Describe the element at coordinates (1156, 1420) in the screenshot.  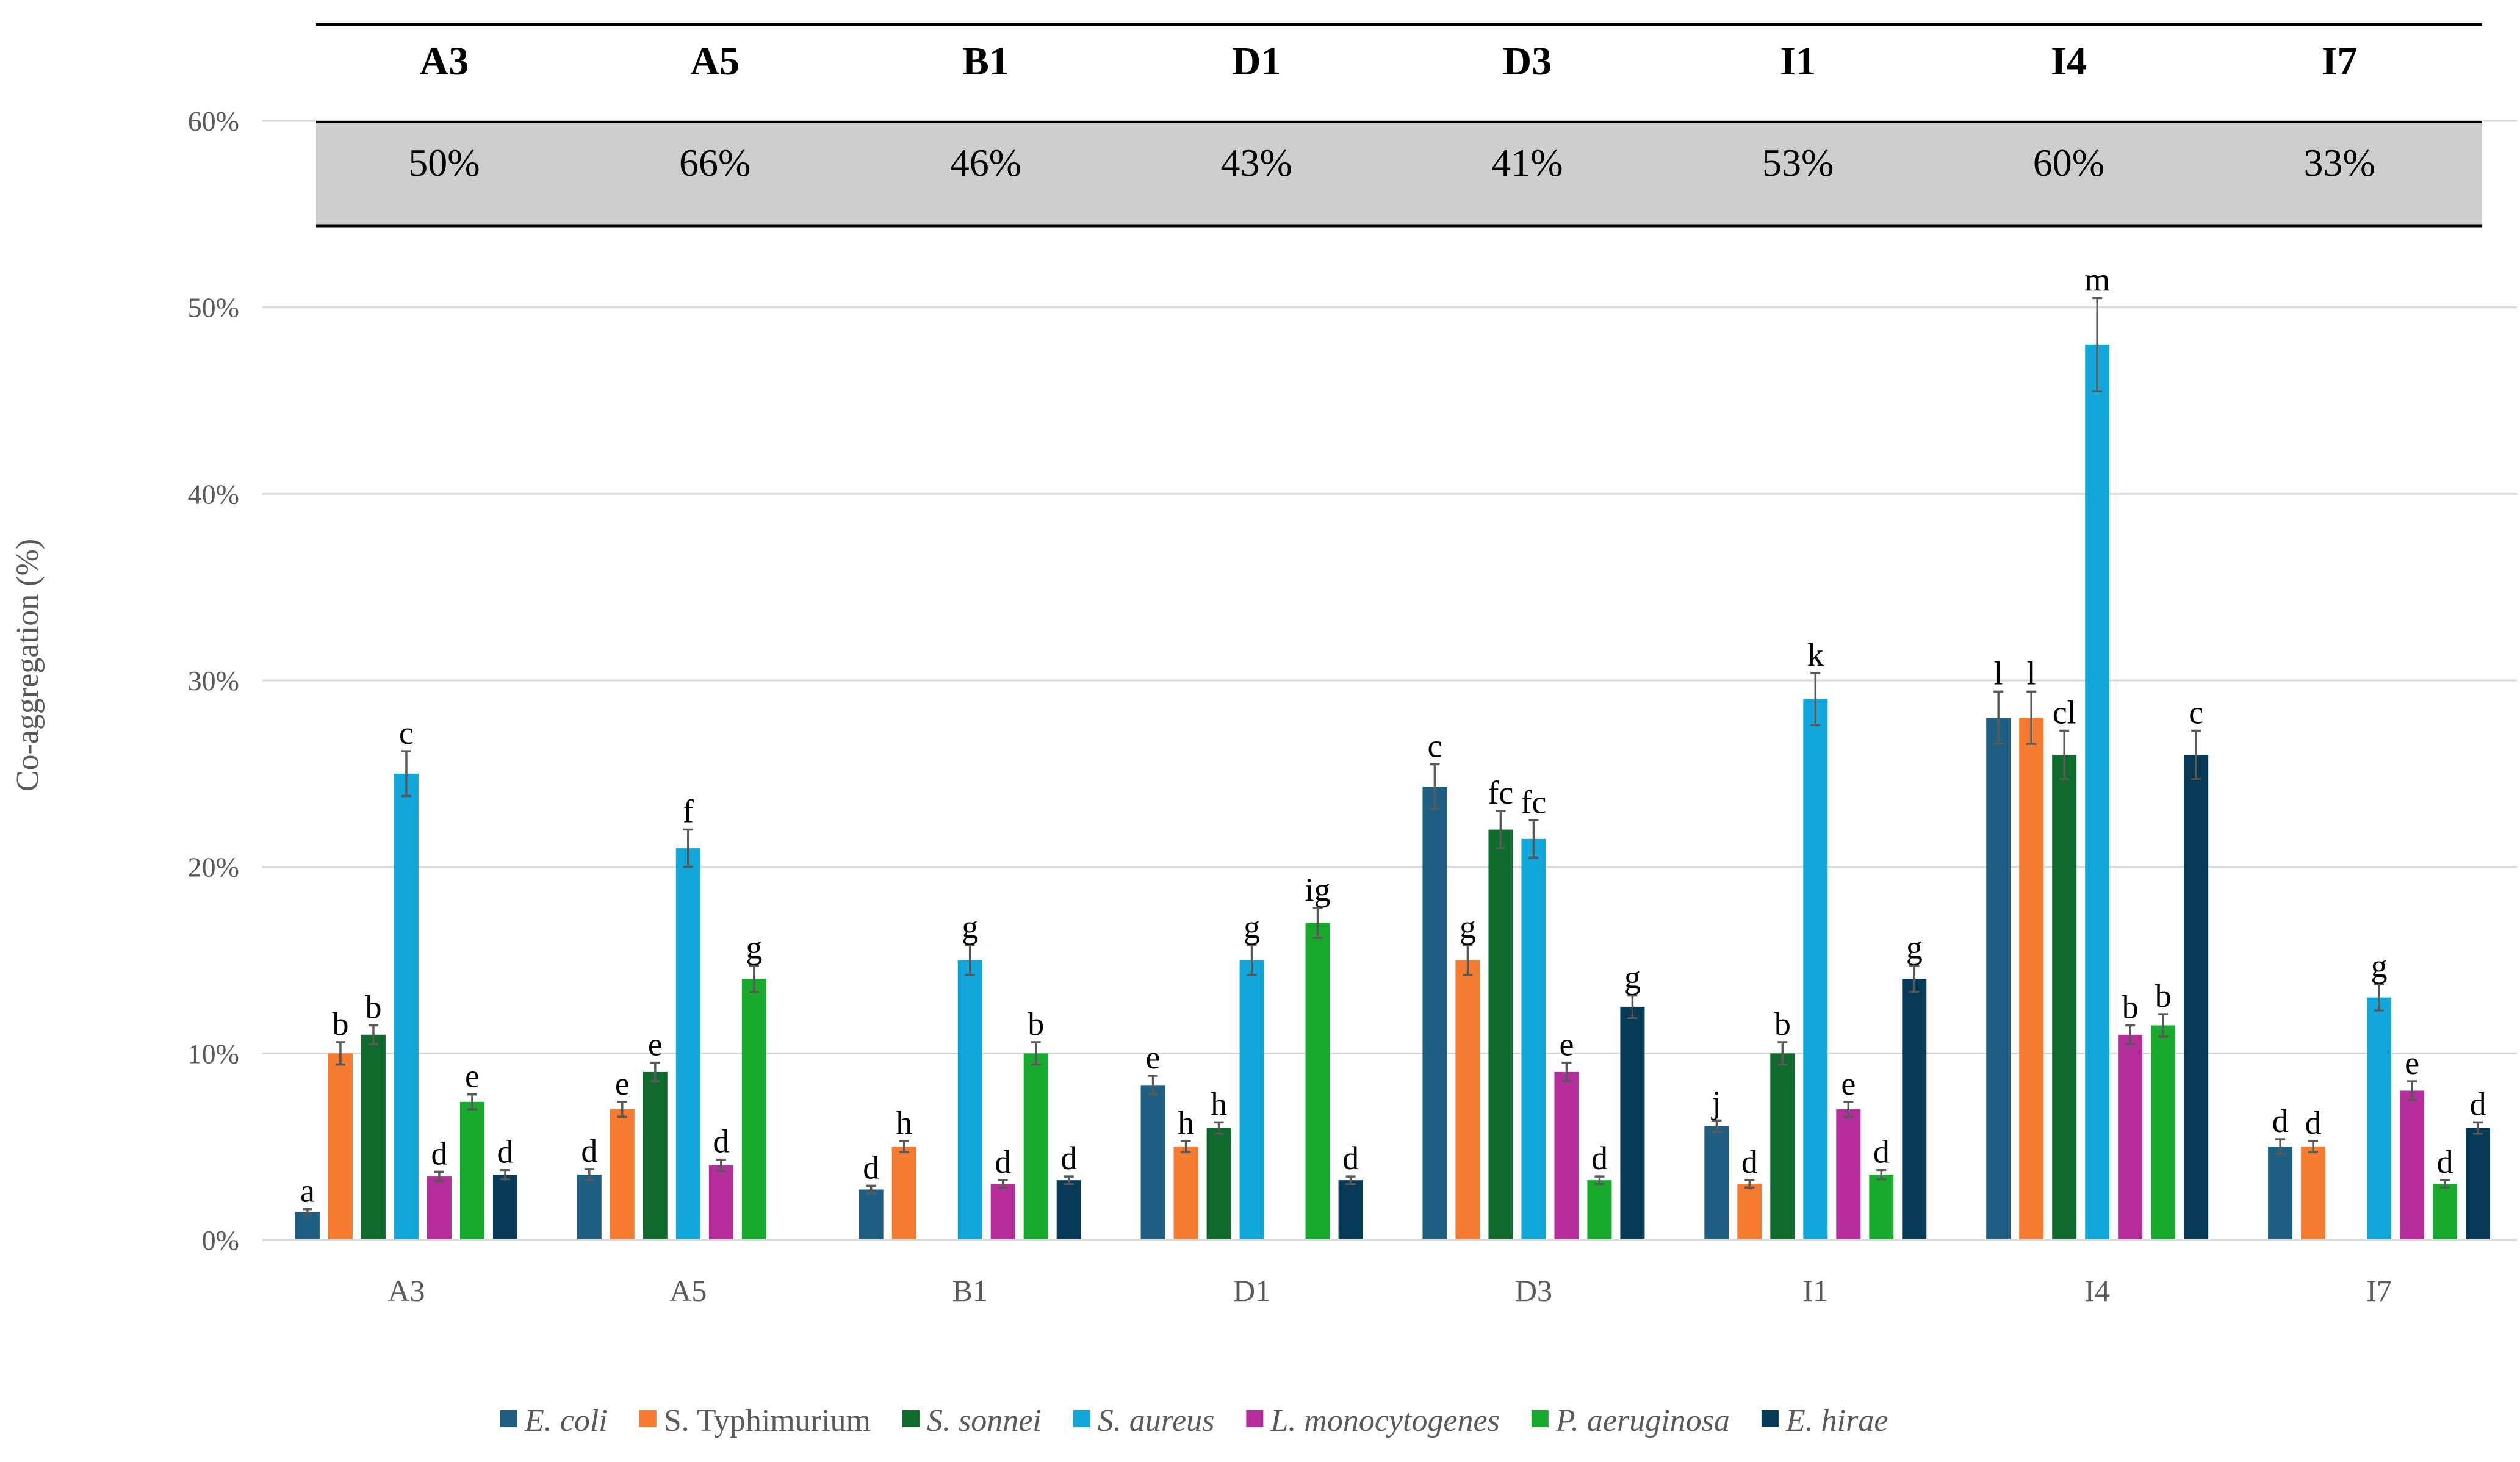
I see `legend-label: S. aureus` at that location.